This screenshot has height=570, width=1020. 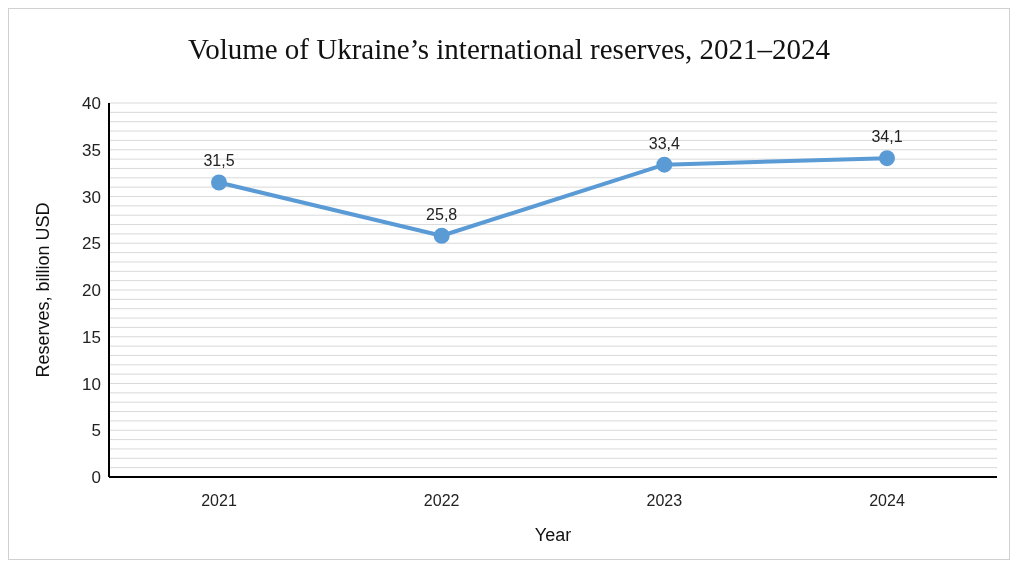 I want to click on y-tick-label: 0, so click(x=96, y=478).